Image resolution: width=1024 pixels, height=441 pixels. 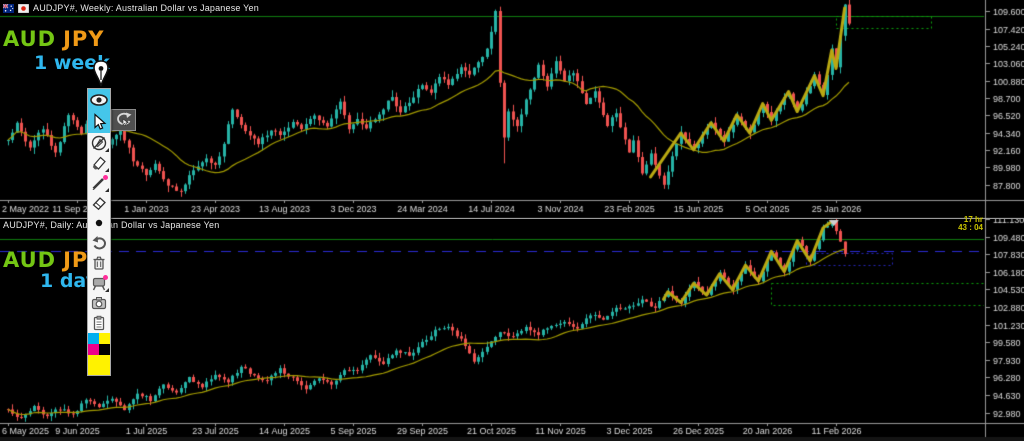 I want to click on annotation-toolbar, so click(x=99, y=232).